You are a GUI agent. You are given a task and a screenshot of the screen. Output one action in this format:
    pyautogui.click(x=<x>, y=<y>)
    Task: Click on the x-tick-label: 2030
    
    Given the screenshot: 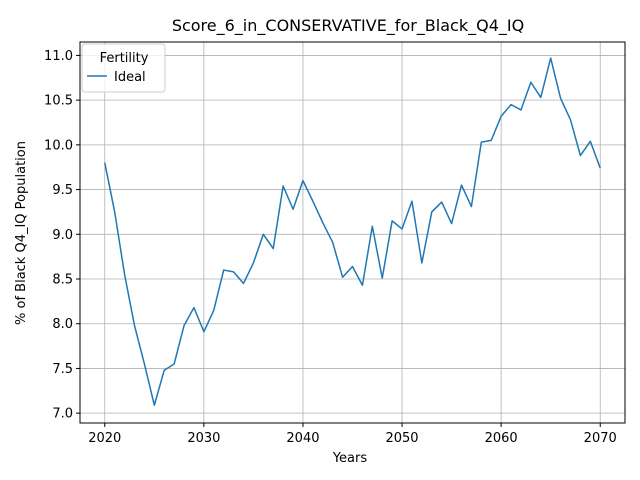 What is the action you would take?
    pyautogui.click(x=203, y=438)
    